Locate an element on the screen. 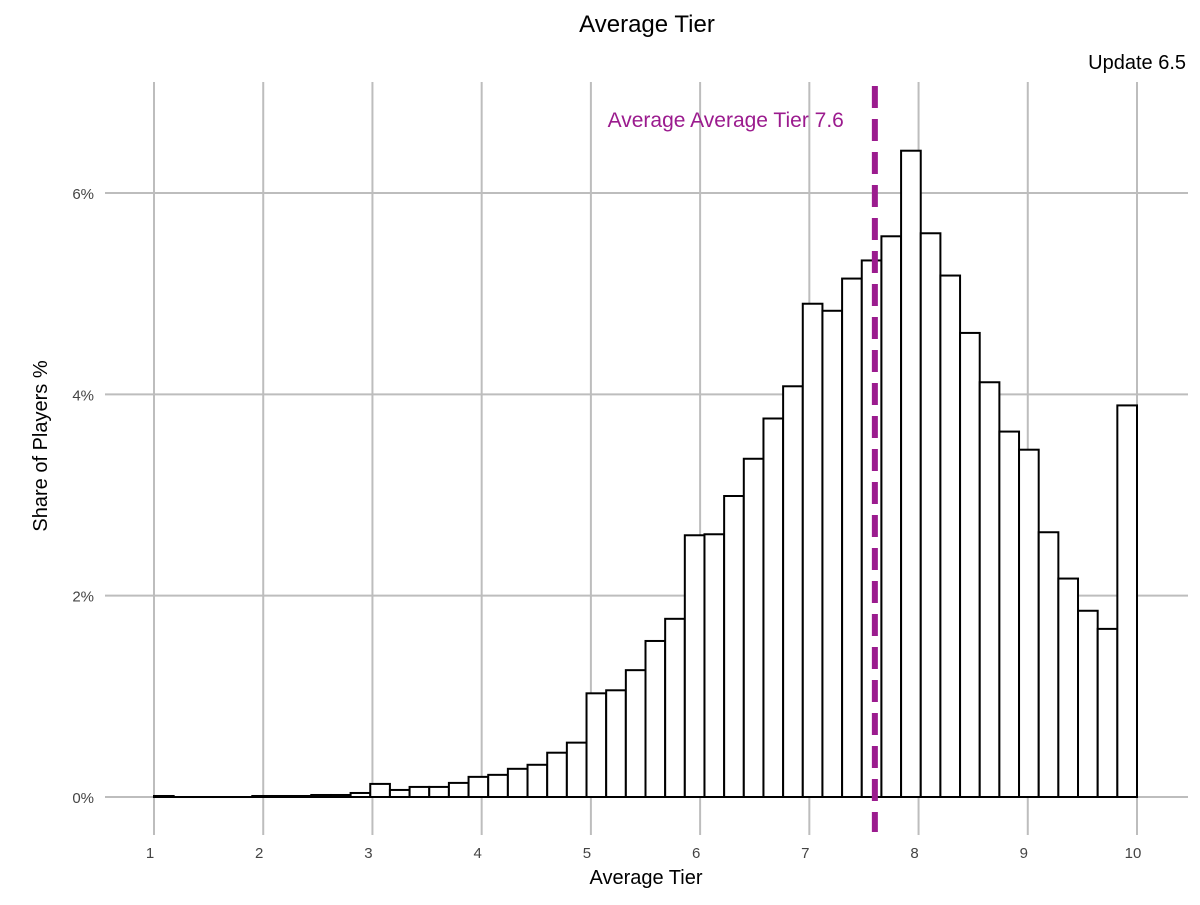 The image size is (1200, 905). x-tick-label: 6 is located at coordinates (696, 853).